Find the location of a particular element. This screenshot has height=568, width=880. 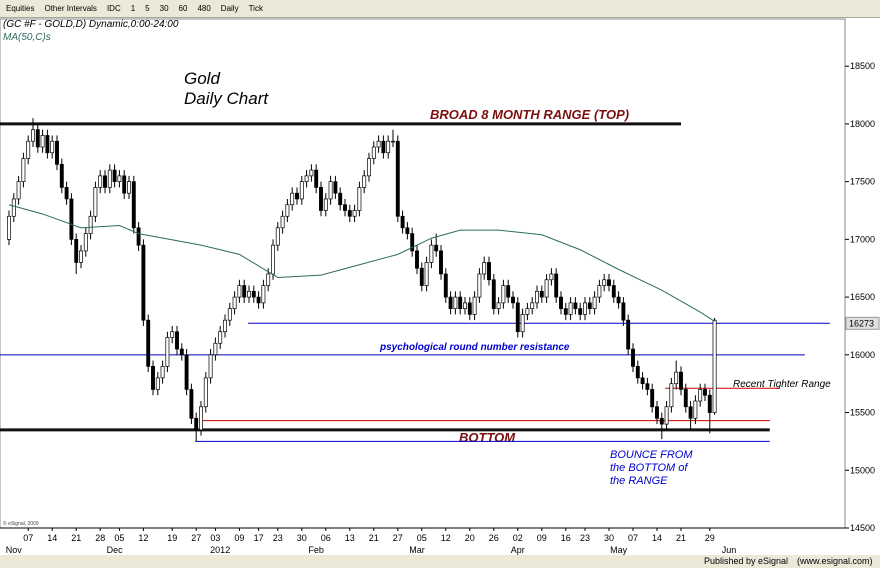

toolbar-item: Equities is located at coordinates (20, 8).